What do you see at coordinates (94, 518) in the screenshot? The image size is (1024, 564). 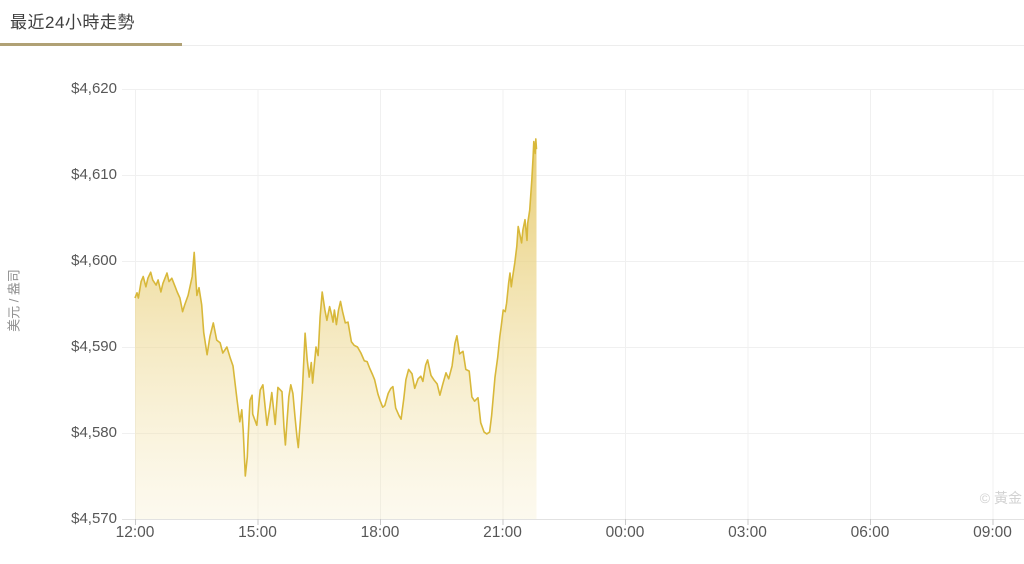 I see `y-tick-label: $4,570` at bounding box center [94, 518].